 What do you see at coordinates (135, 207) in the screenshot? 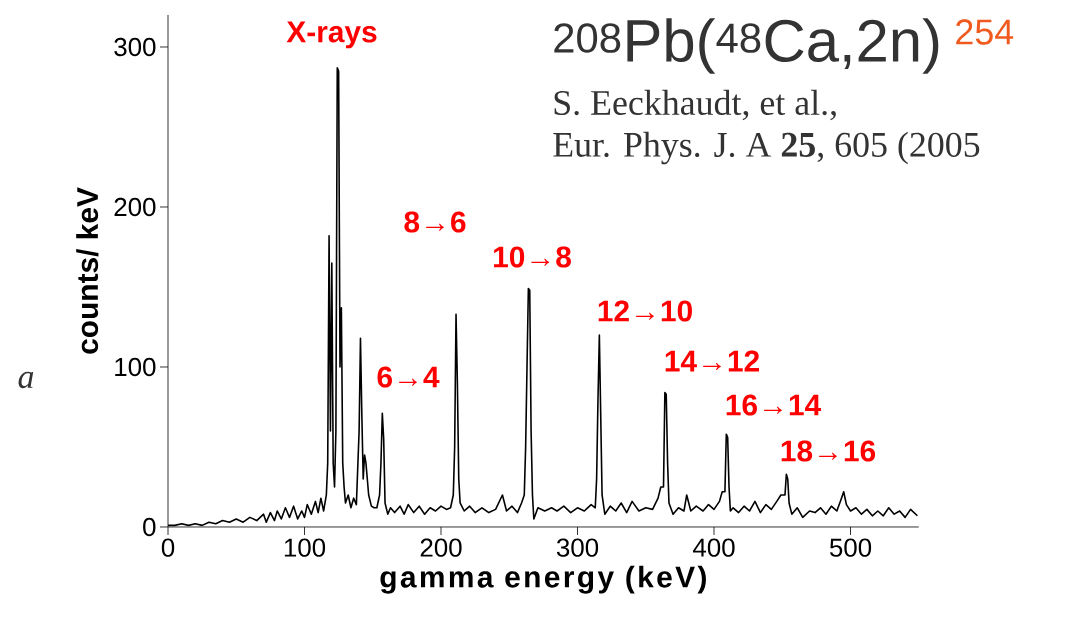
I see `y-tick-label: 200` at bounding box center [135, 207].